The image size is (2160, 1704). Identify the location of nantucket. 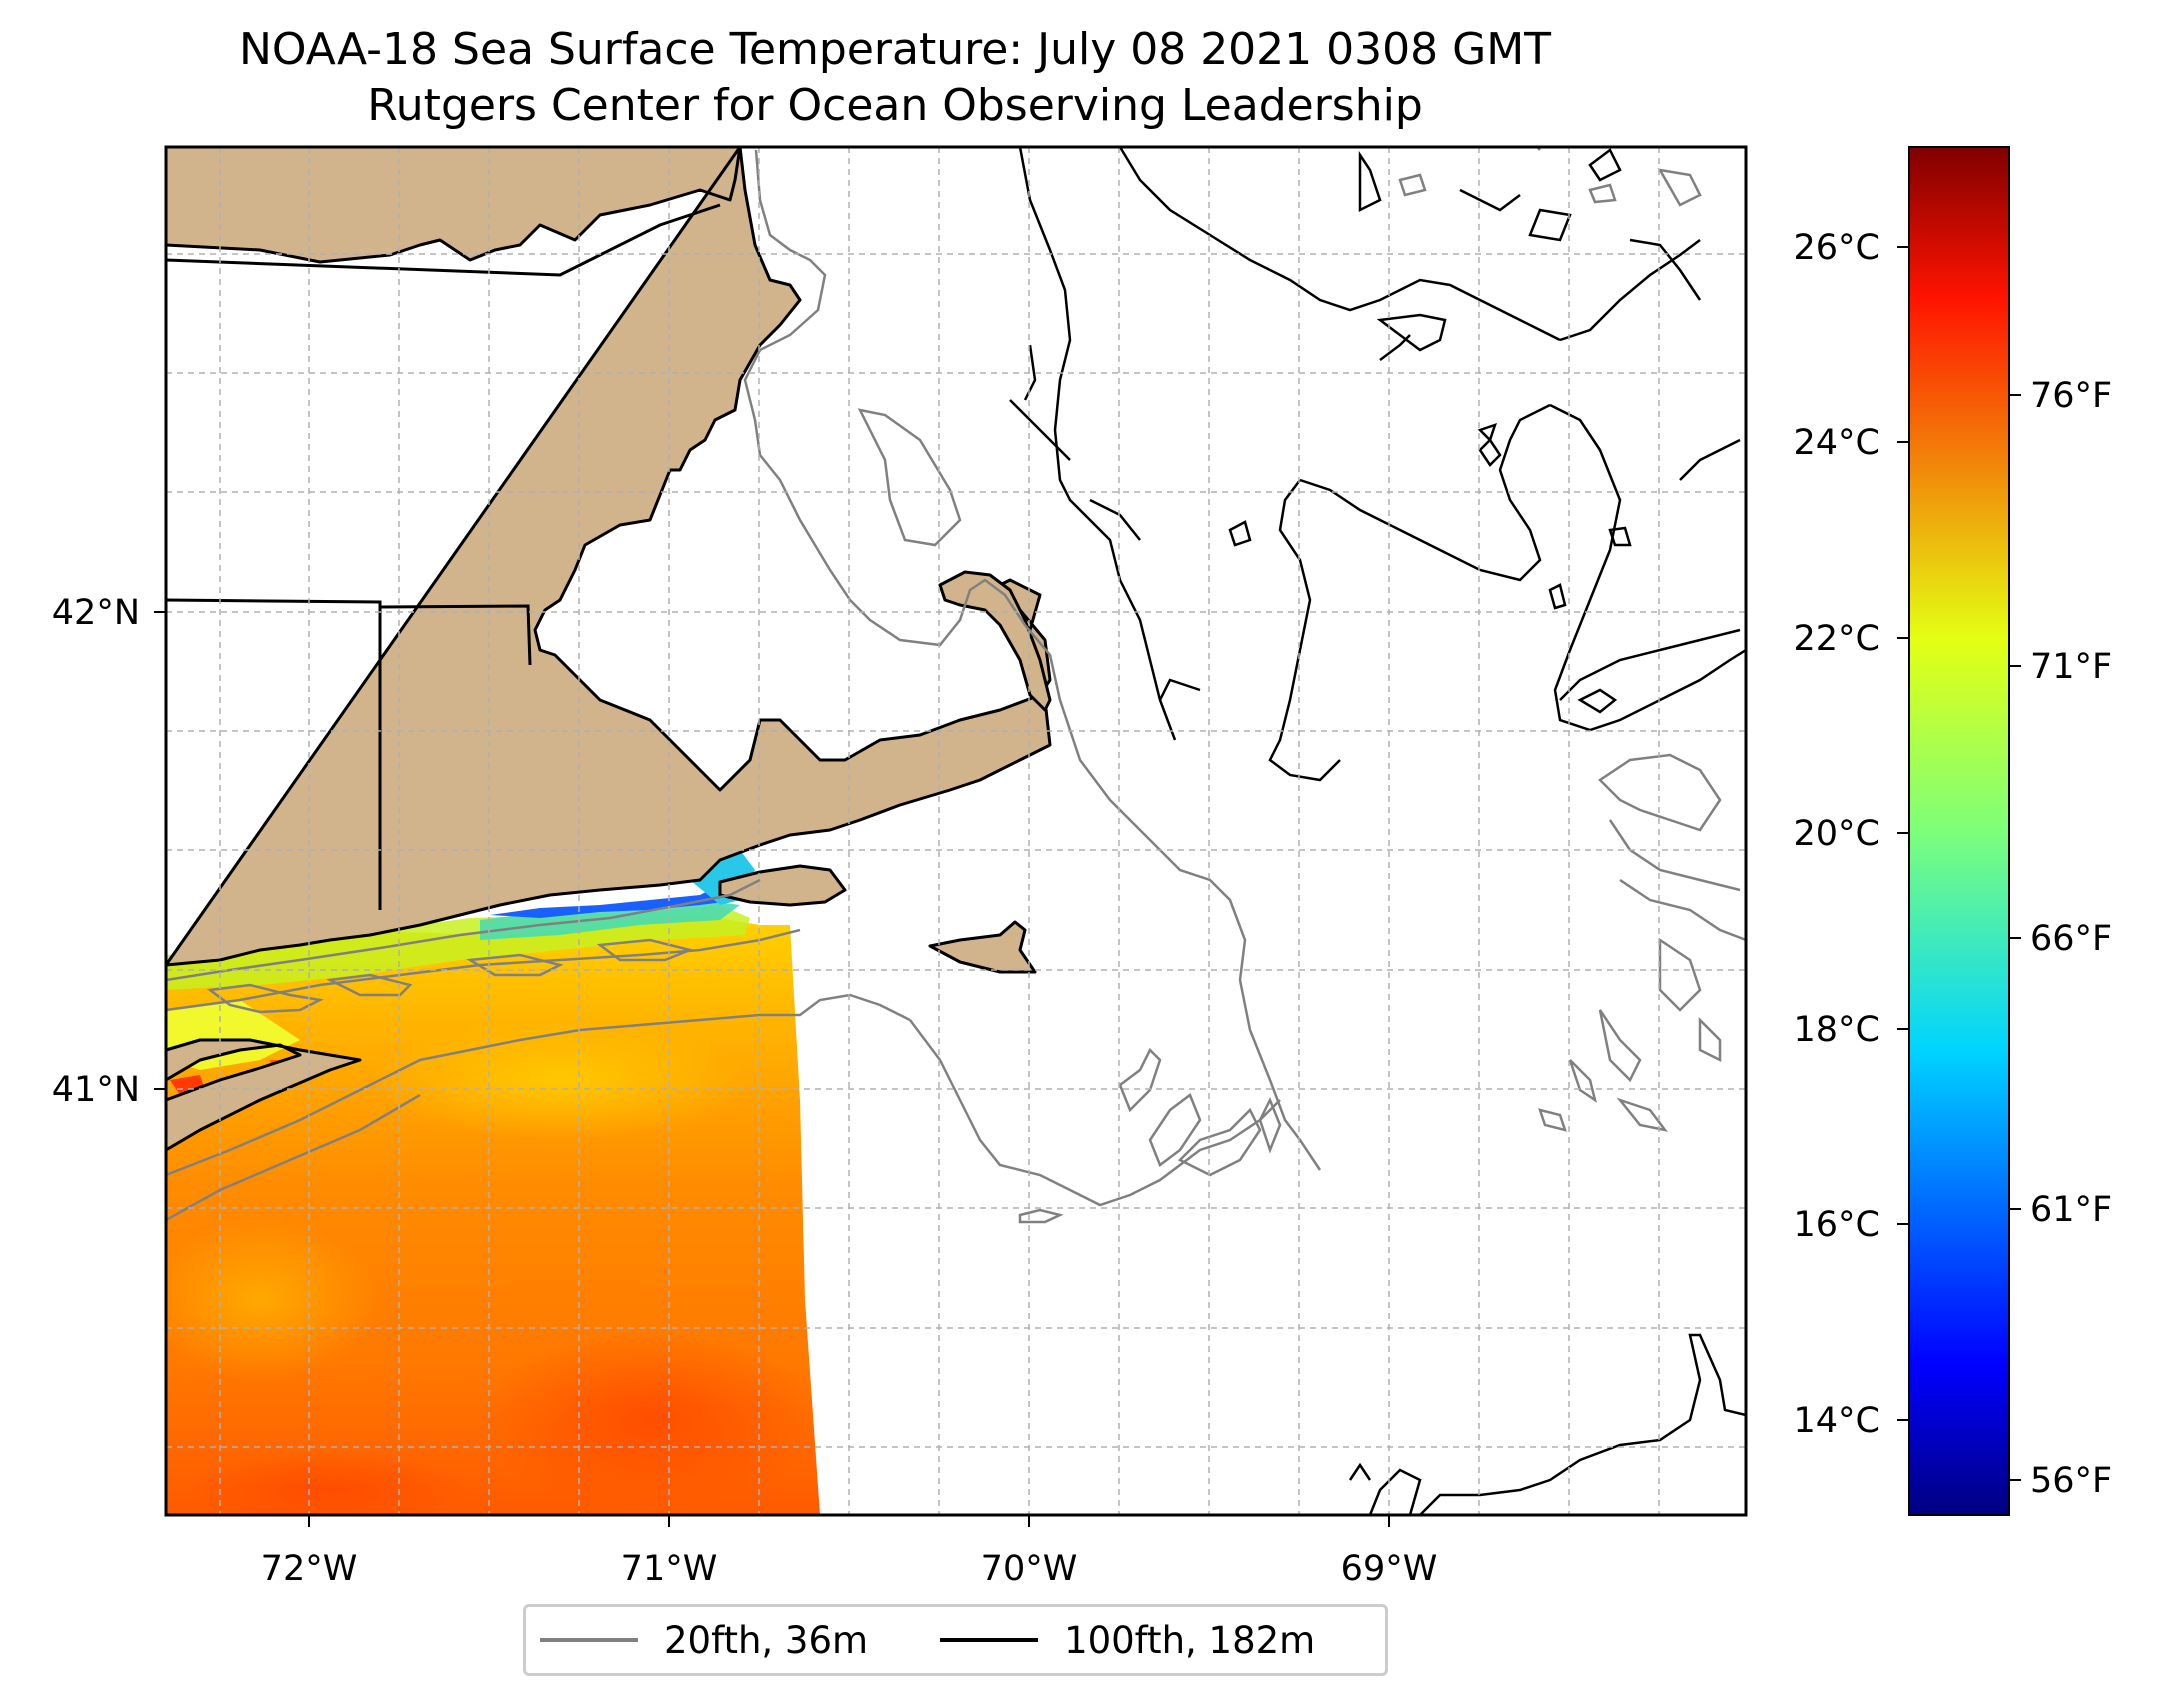
(982, 947).